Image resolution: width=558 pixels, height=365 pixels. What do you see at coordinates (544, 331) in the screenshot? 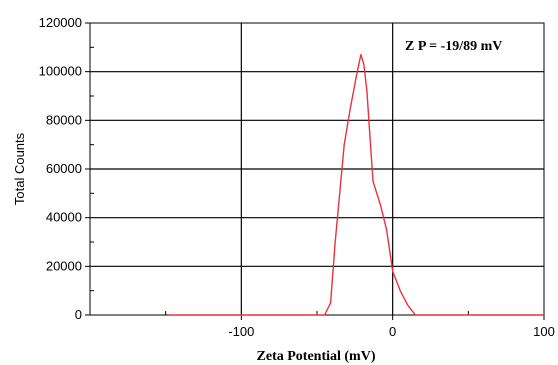
I see `x-tick-label: 100` at bounding box center [544, 331].